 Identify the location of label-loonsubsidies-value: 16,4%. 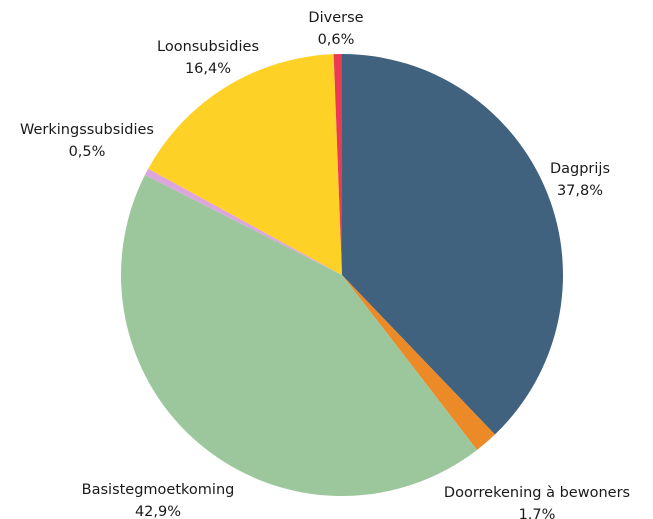
(208, 69).